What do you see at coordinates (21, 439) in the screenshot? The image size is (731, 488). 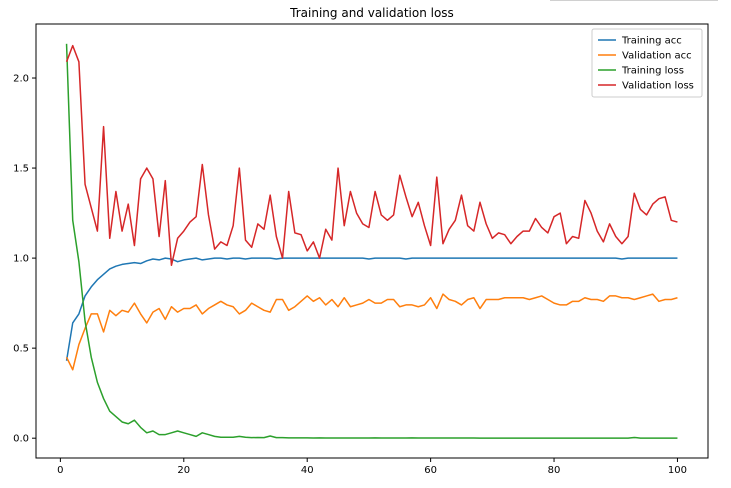 I see `y-tick-label: 0.0` at bounding box center [21, 439].